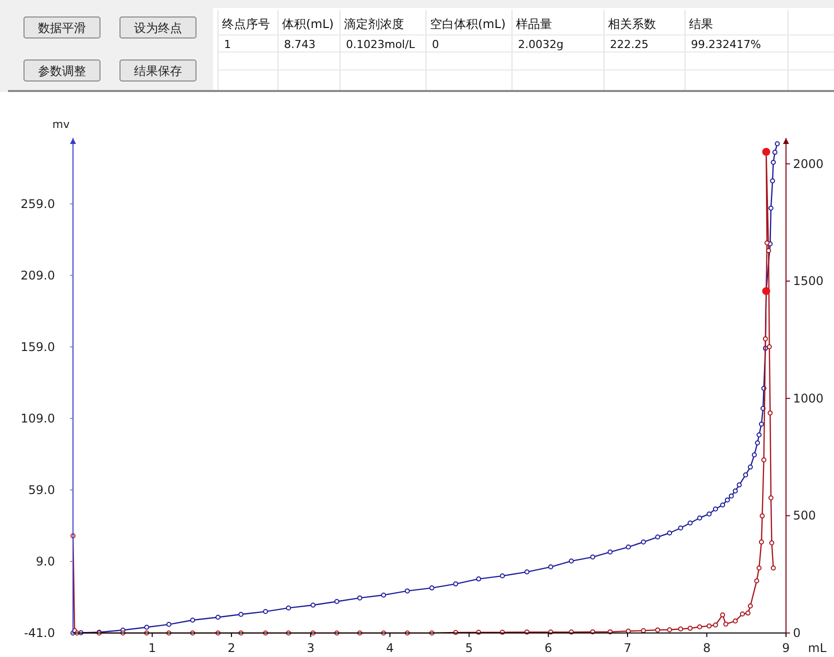 The width and height of the screenshot is (834, 657). Describe the element at coordinates (158, 71) in the screenshot. I see `button: 结果保存` at that location.